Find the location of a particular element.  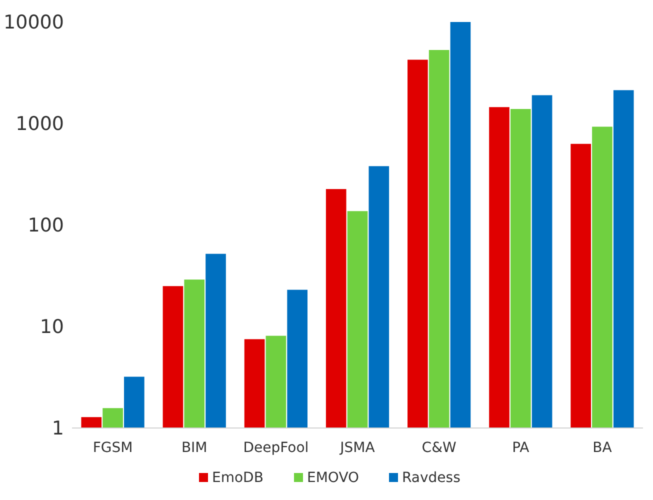

x-tick-label: C&W is located at coordinates (439, 448).